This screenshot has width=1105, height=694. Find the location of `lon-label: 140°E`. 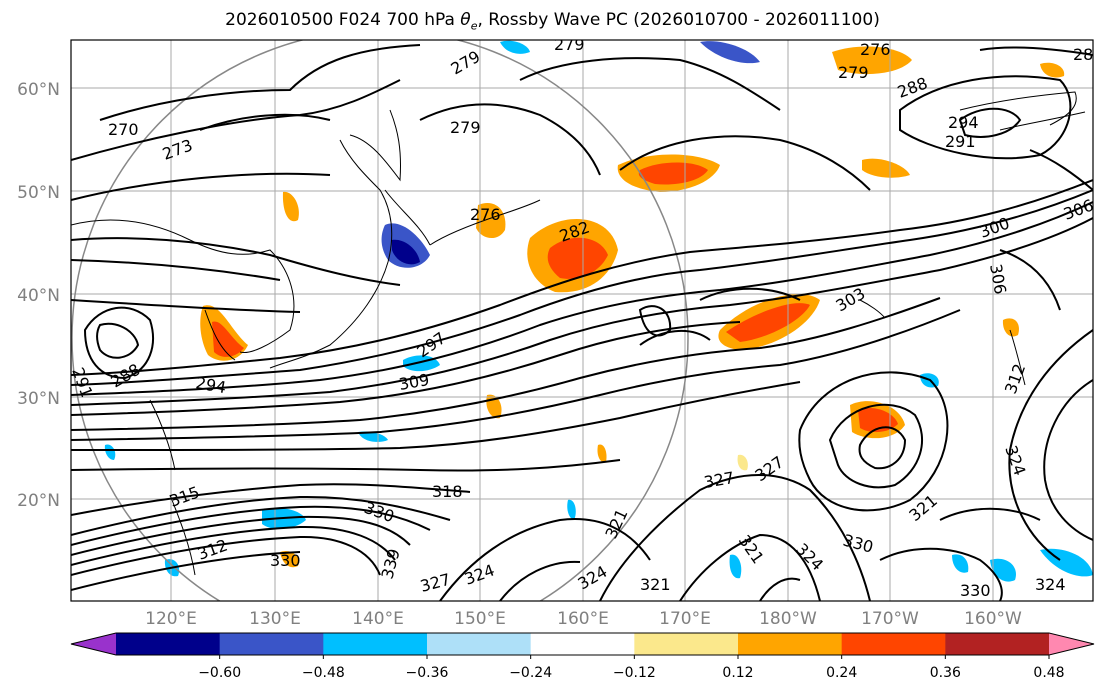

lon-label: 140°E is located at coordinates (378, 619).